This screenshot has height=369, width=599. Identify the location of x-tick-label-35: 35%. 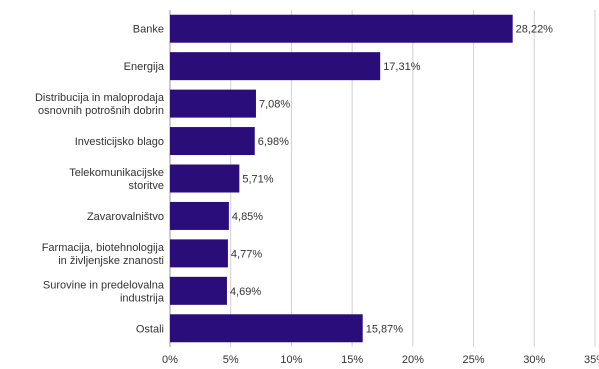
(591, 360).